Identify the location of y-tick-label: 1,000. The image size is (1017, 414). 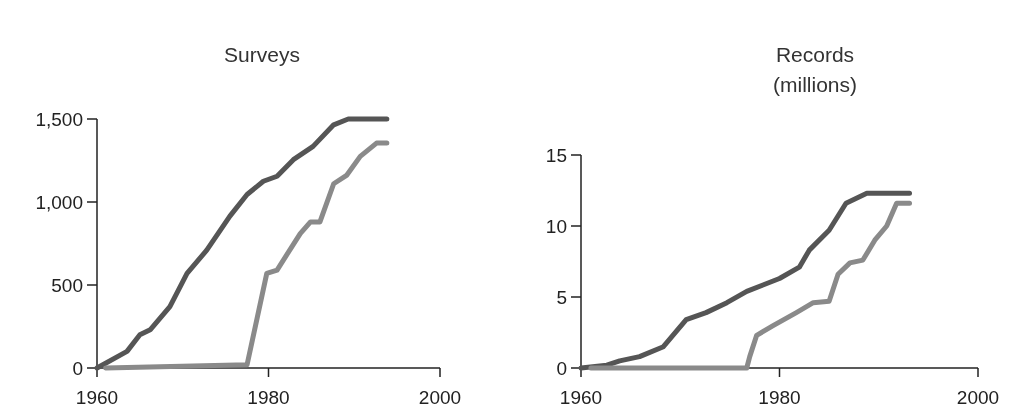
(59, 202).